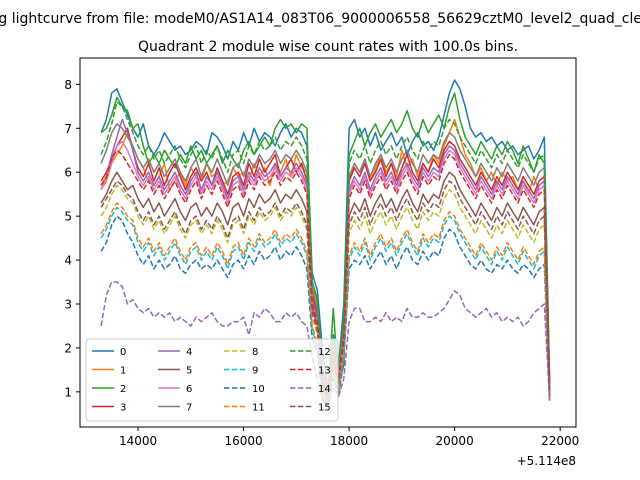 The height and width of the screenshot is (480, 640). What do you see at coordinates (324, 408) in the screenshot?
I see `legend-label-15: 15` at bounding box center [324, 408].